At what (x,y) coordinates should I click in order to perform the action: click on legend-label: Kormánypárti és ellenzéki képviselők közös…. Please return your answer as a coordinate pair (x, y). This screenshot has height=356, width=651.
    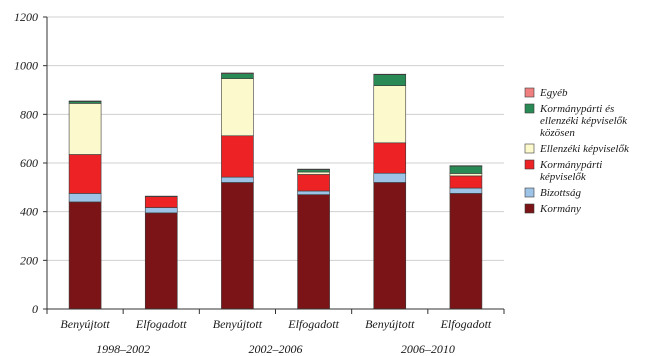
    Looking at the image, I should click on (583, 121).